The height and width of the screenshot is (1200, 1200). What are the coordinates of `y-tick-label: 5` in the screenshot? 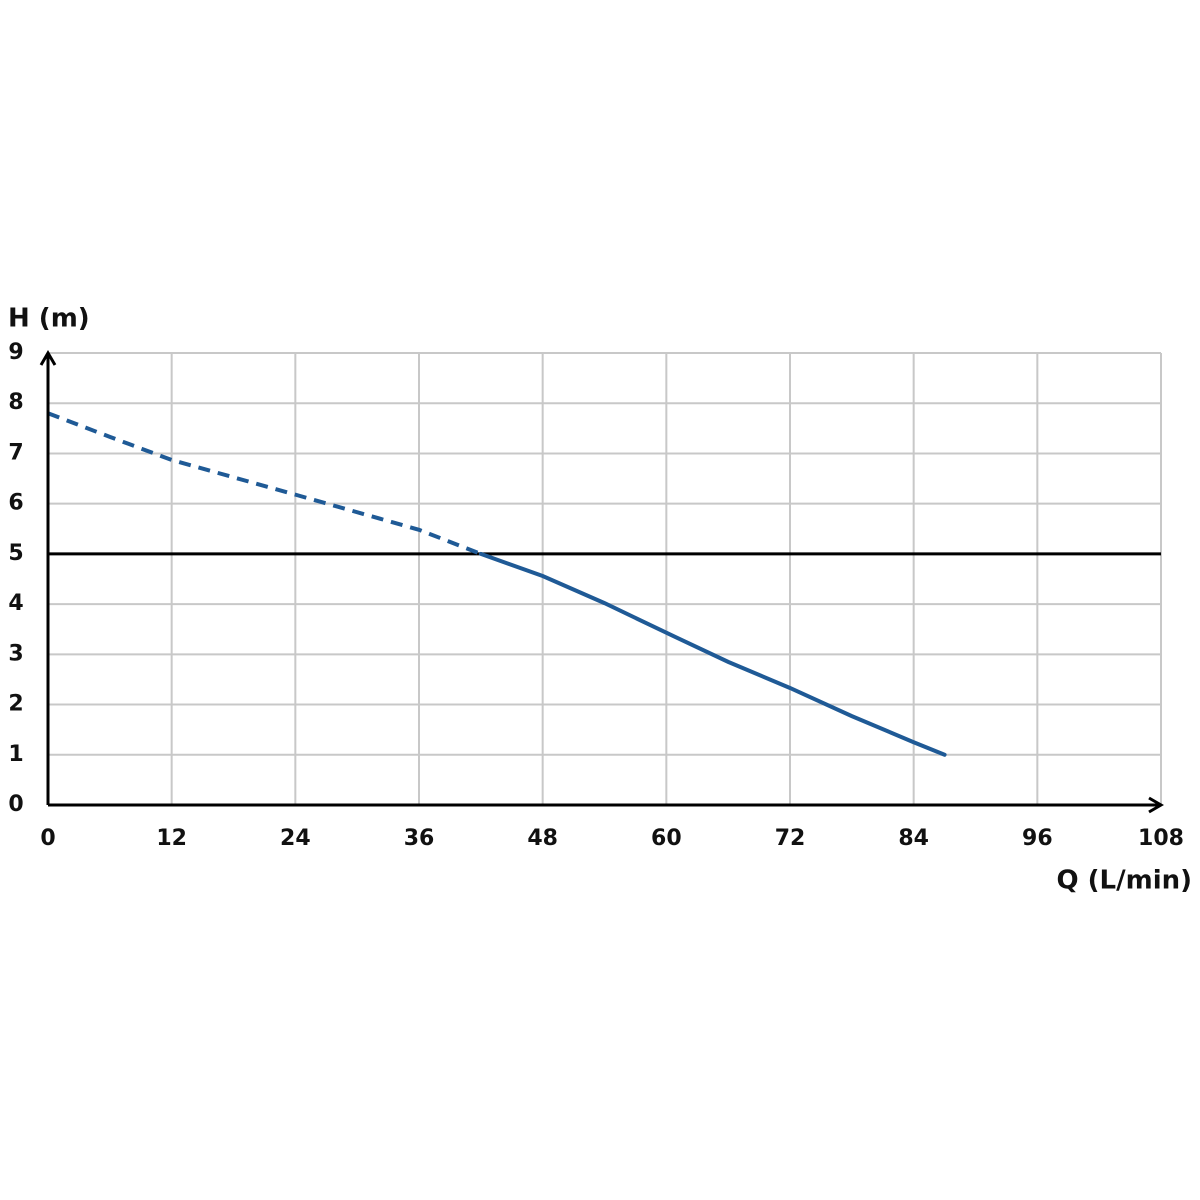 It's located at (15, 553).